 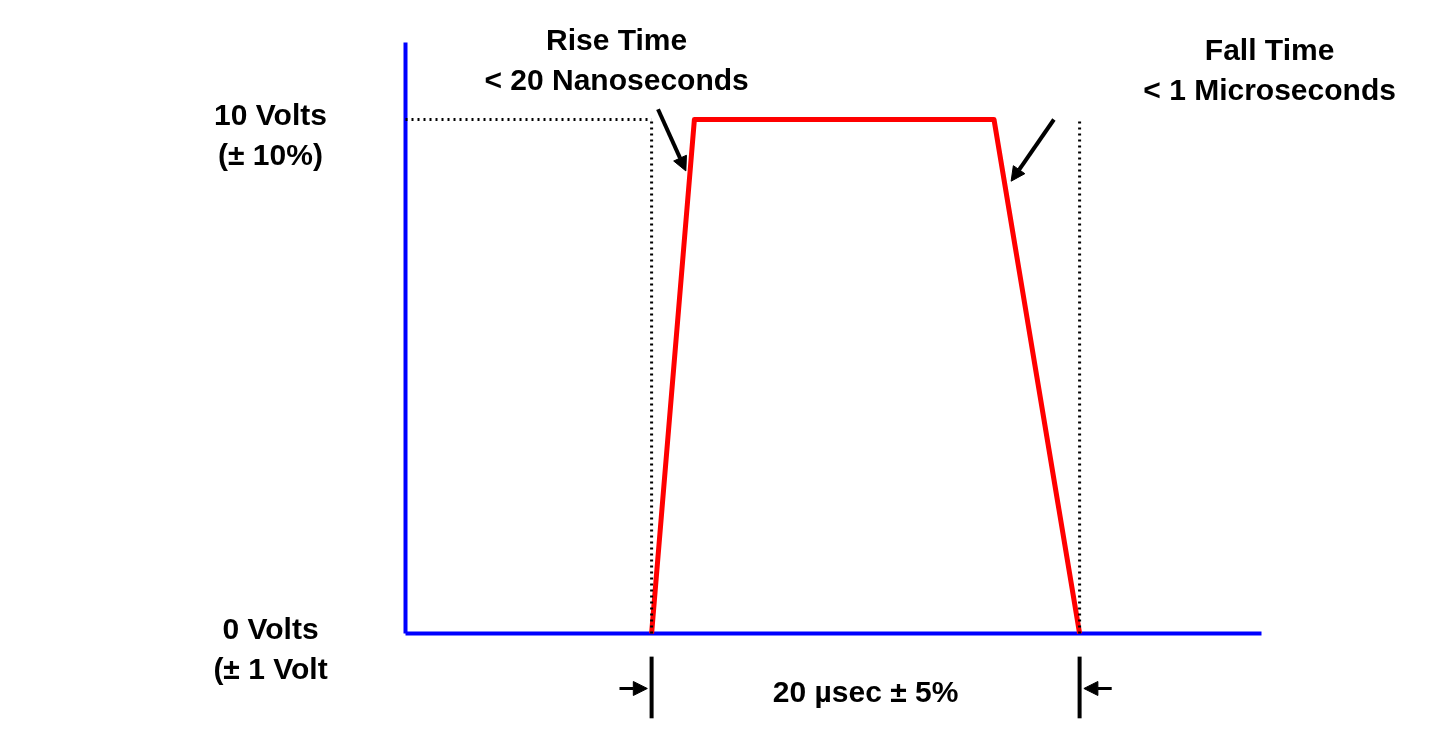 I want to click on text: 20 µsec ± 5%, so click(x=865, y=691).